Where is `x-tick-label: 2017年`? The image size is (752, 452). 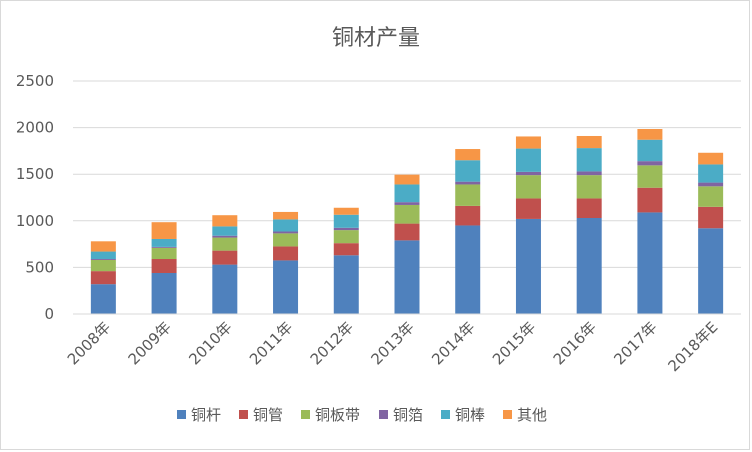 x-tick-label: 2017年 is located at coordinates (635, 343).